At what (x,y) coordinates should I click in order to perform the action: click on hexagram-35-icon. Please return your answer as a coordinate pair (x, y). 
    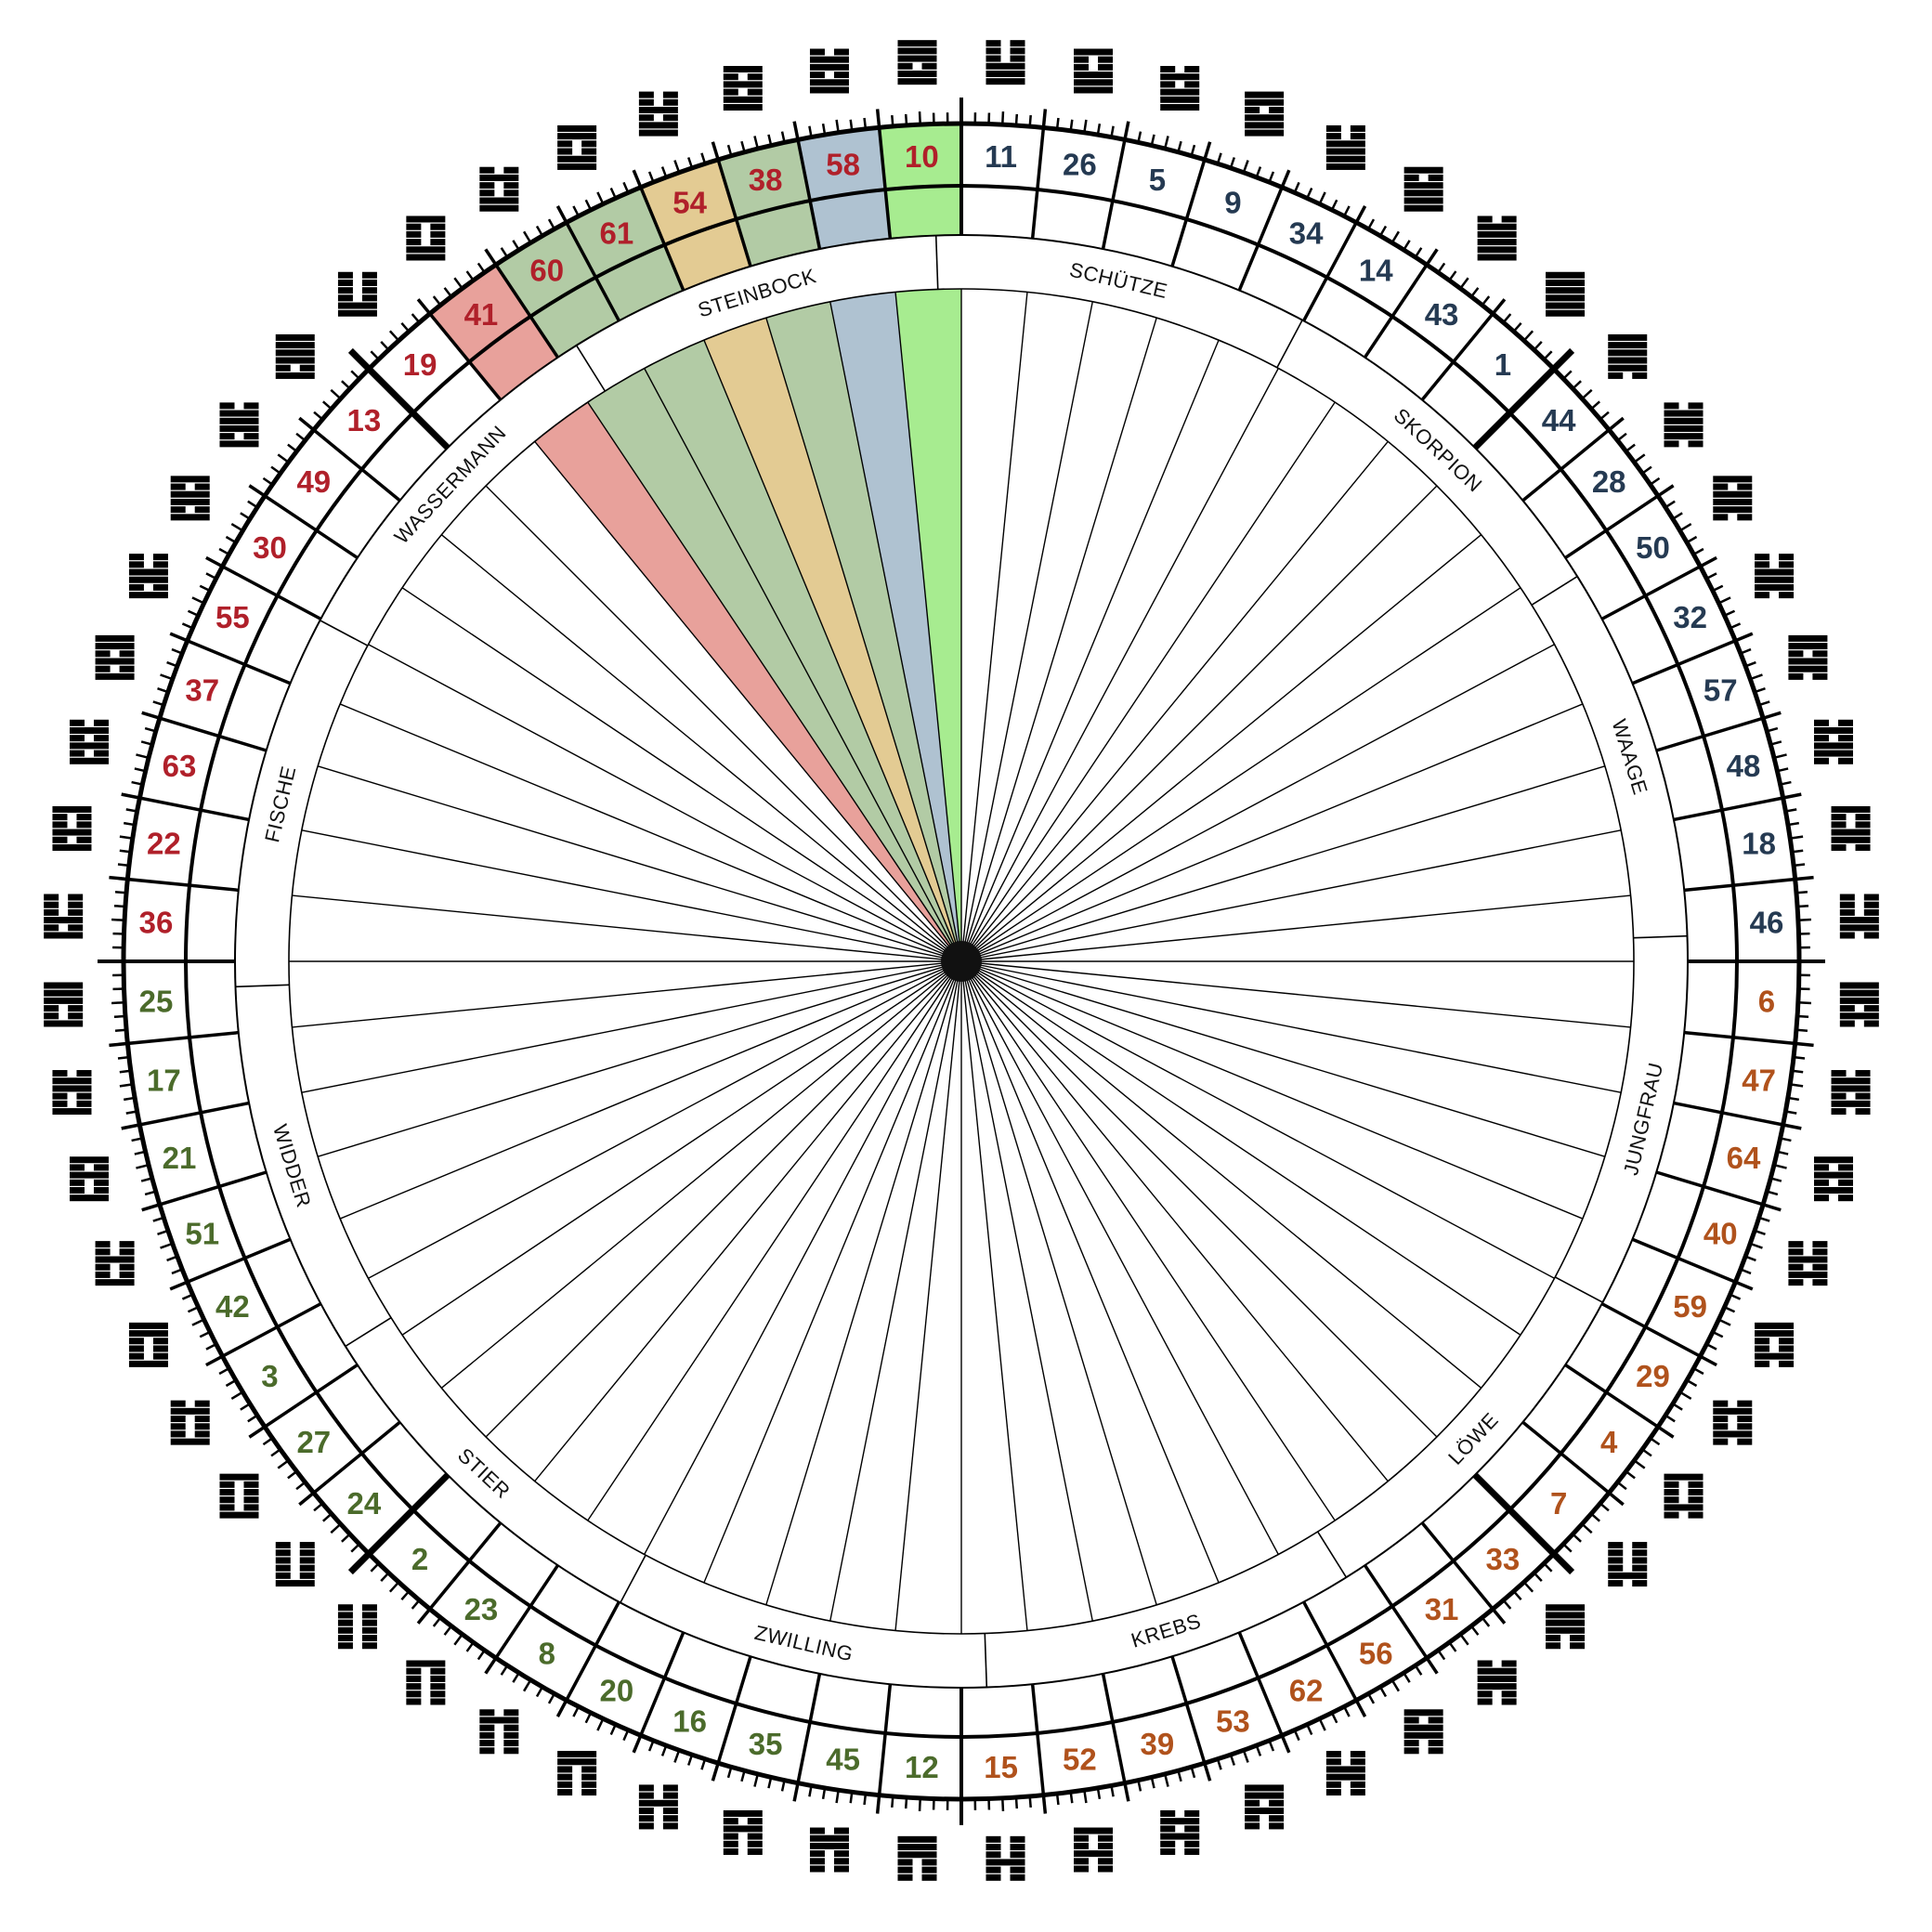
    Looking at the image, I should click on (743, 1832).